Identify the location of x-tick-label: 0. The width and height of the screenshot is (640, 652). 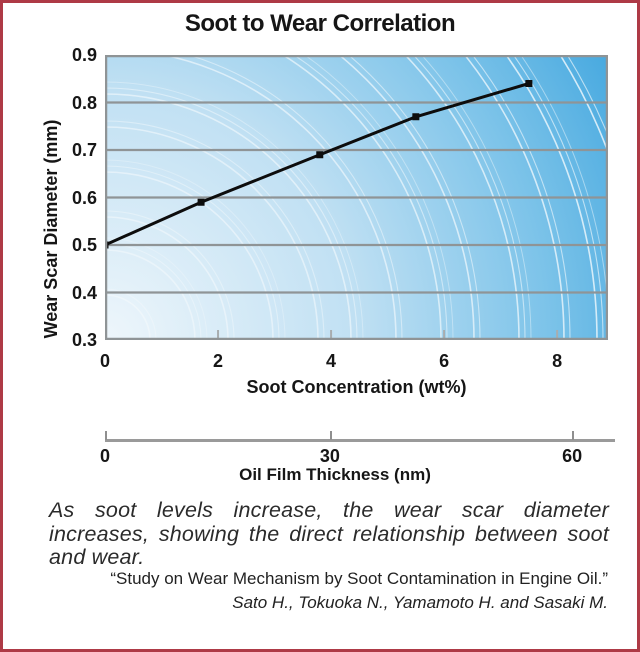
(104, 361).